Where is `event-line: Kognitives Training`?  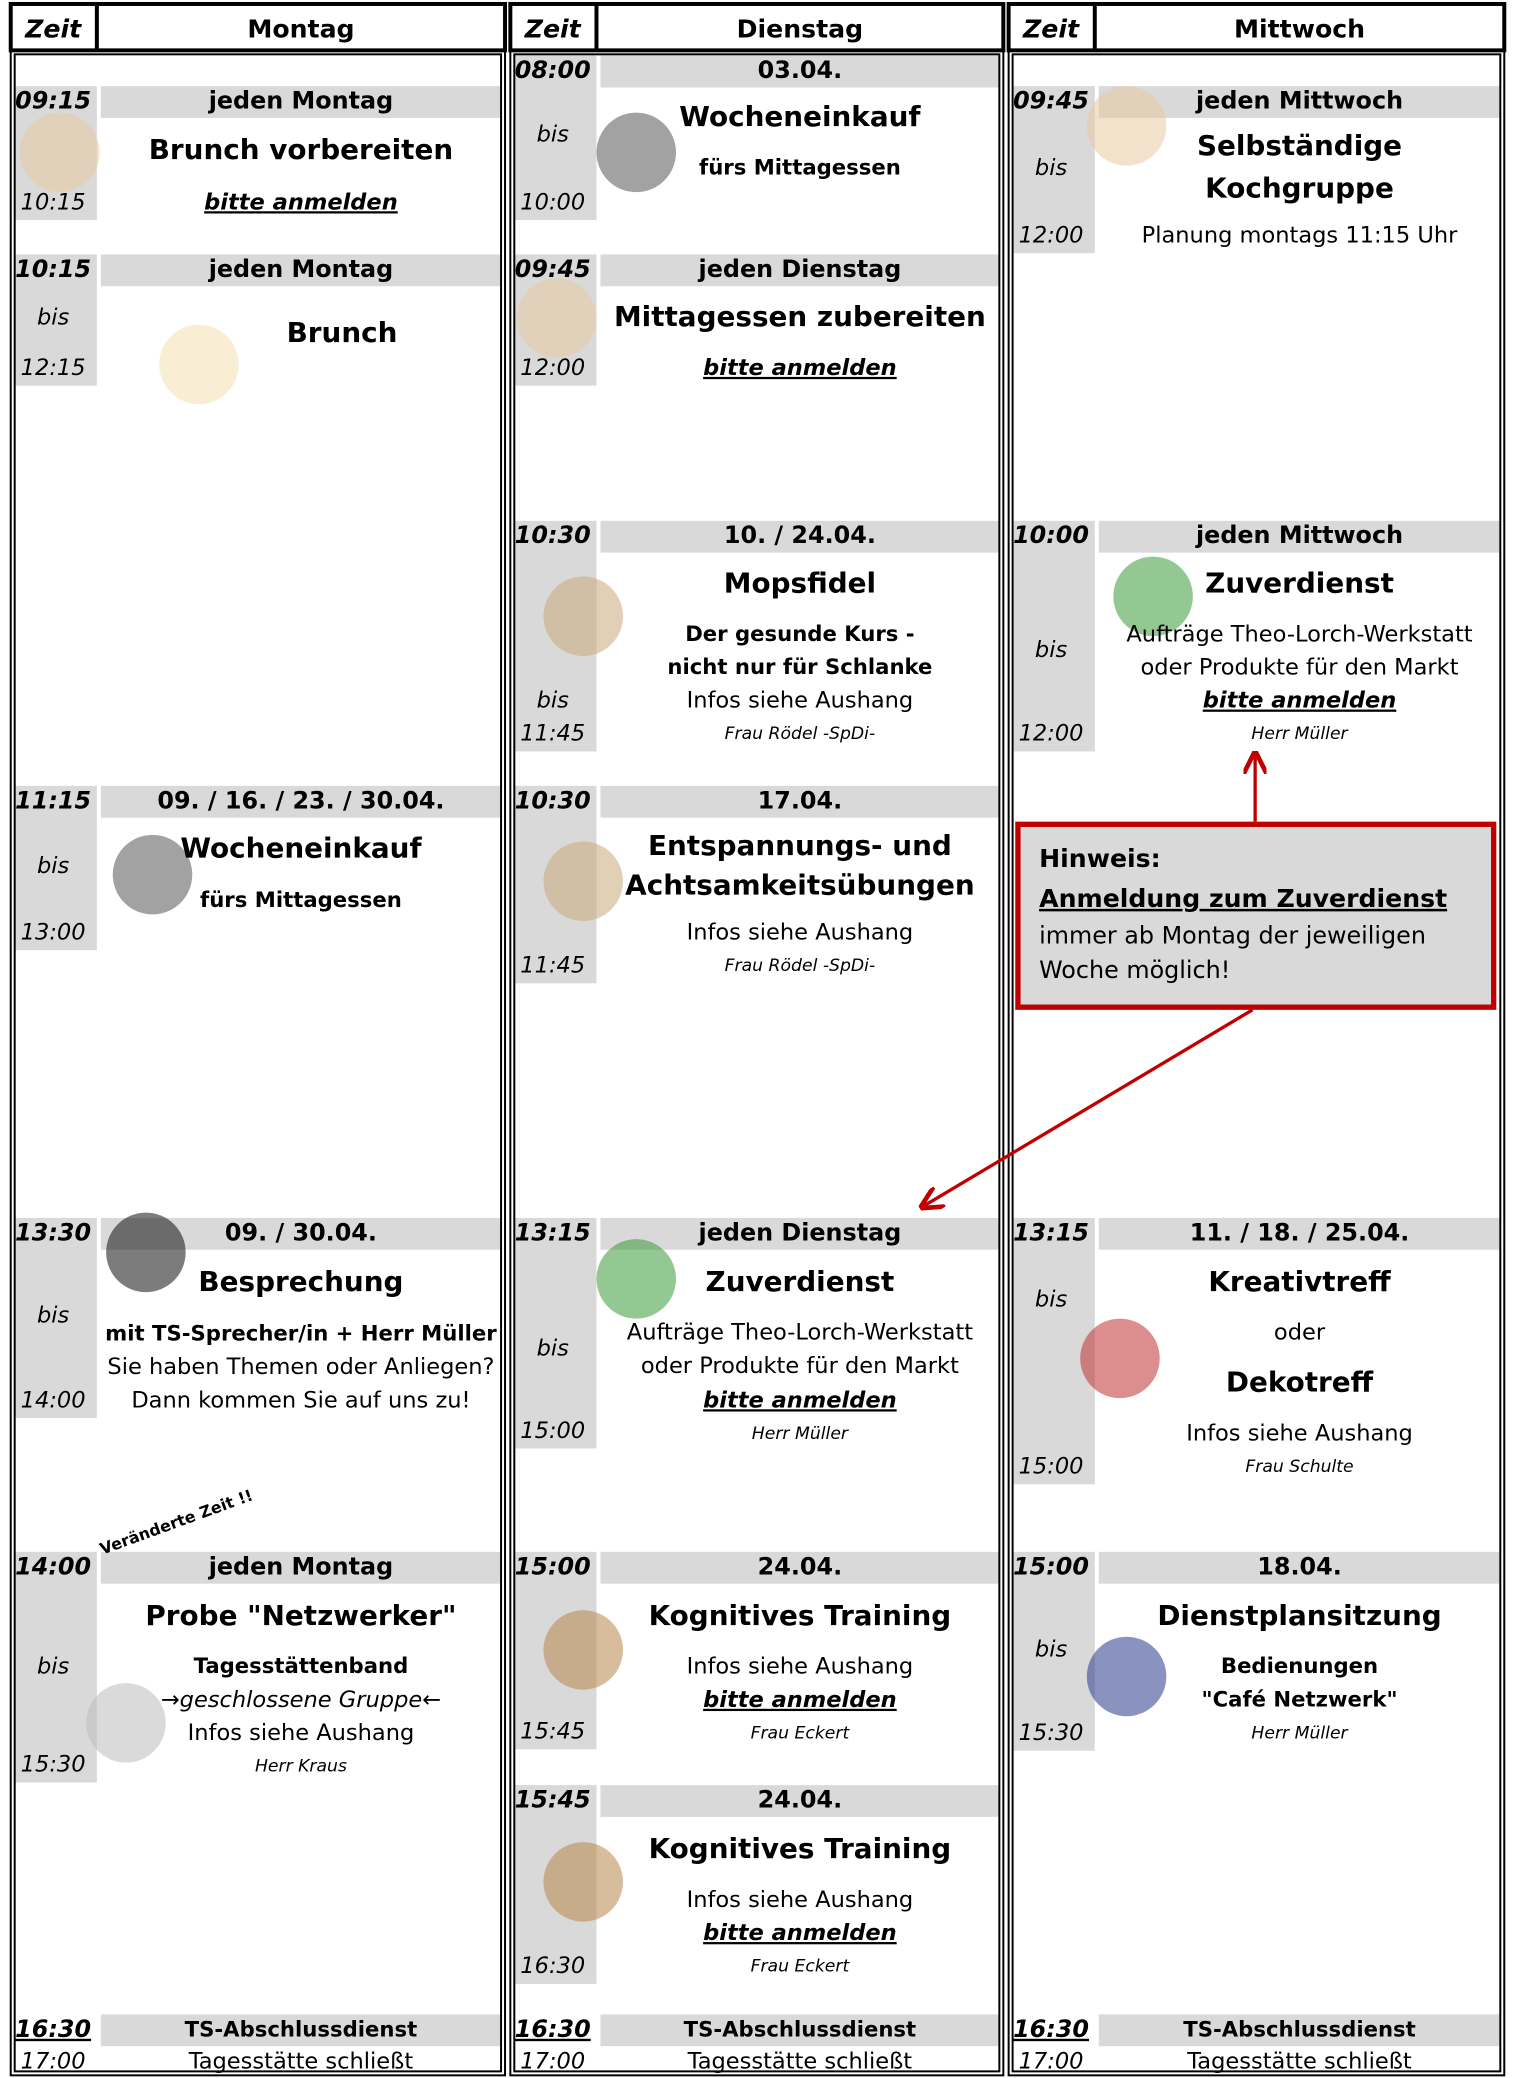 event-line: Kognitives Training is located at coordinates (800, 1848).